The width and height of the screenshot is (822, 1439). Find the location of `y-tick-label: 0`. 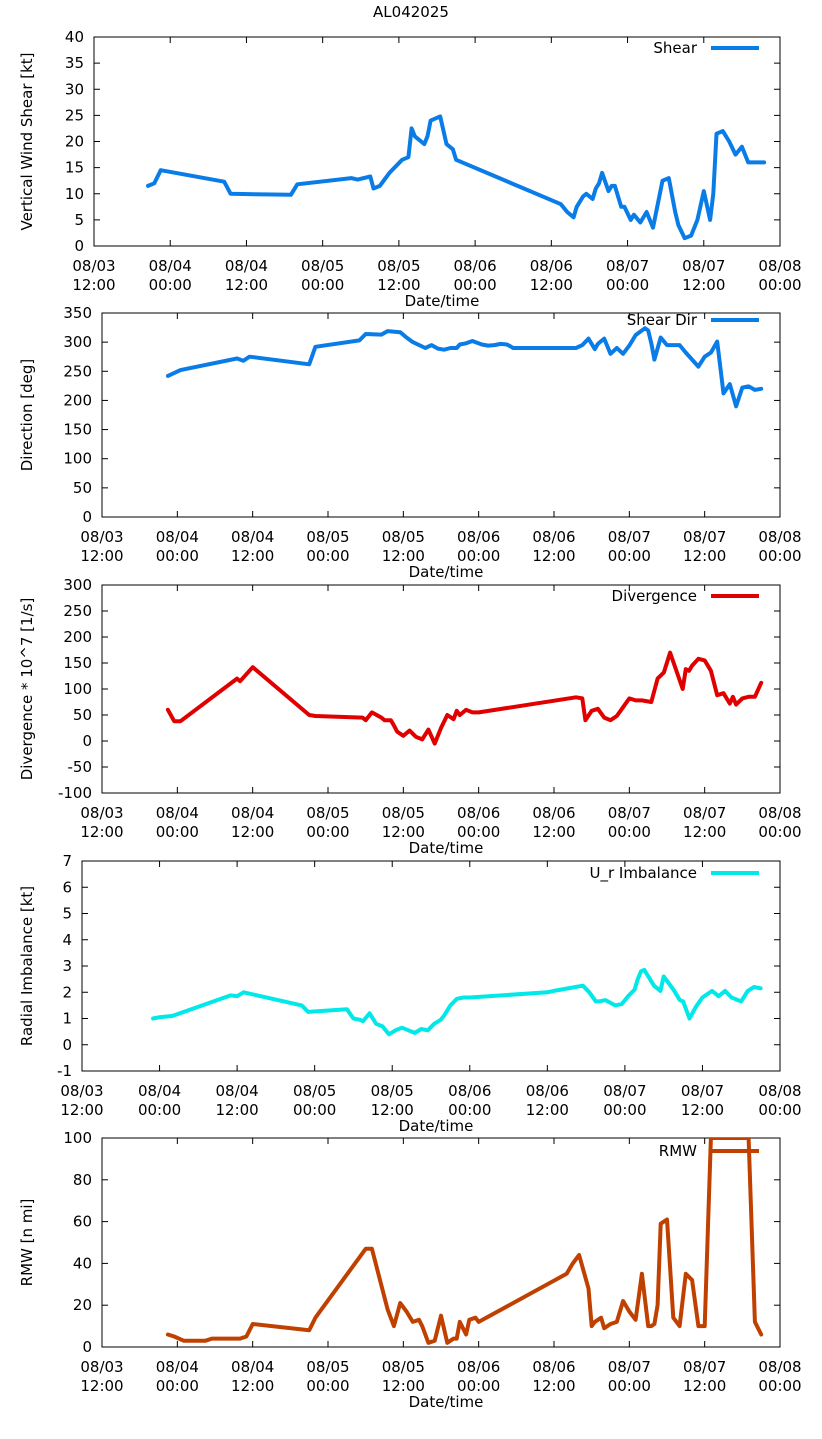

y-tick-label: 0 is located at coordinates (87, 517).